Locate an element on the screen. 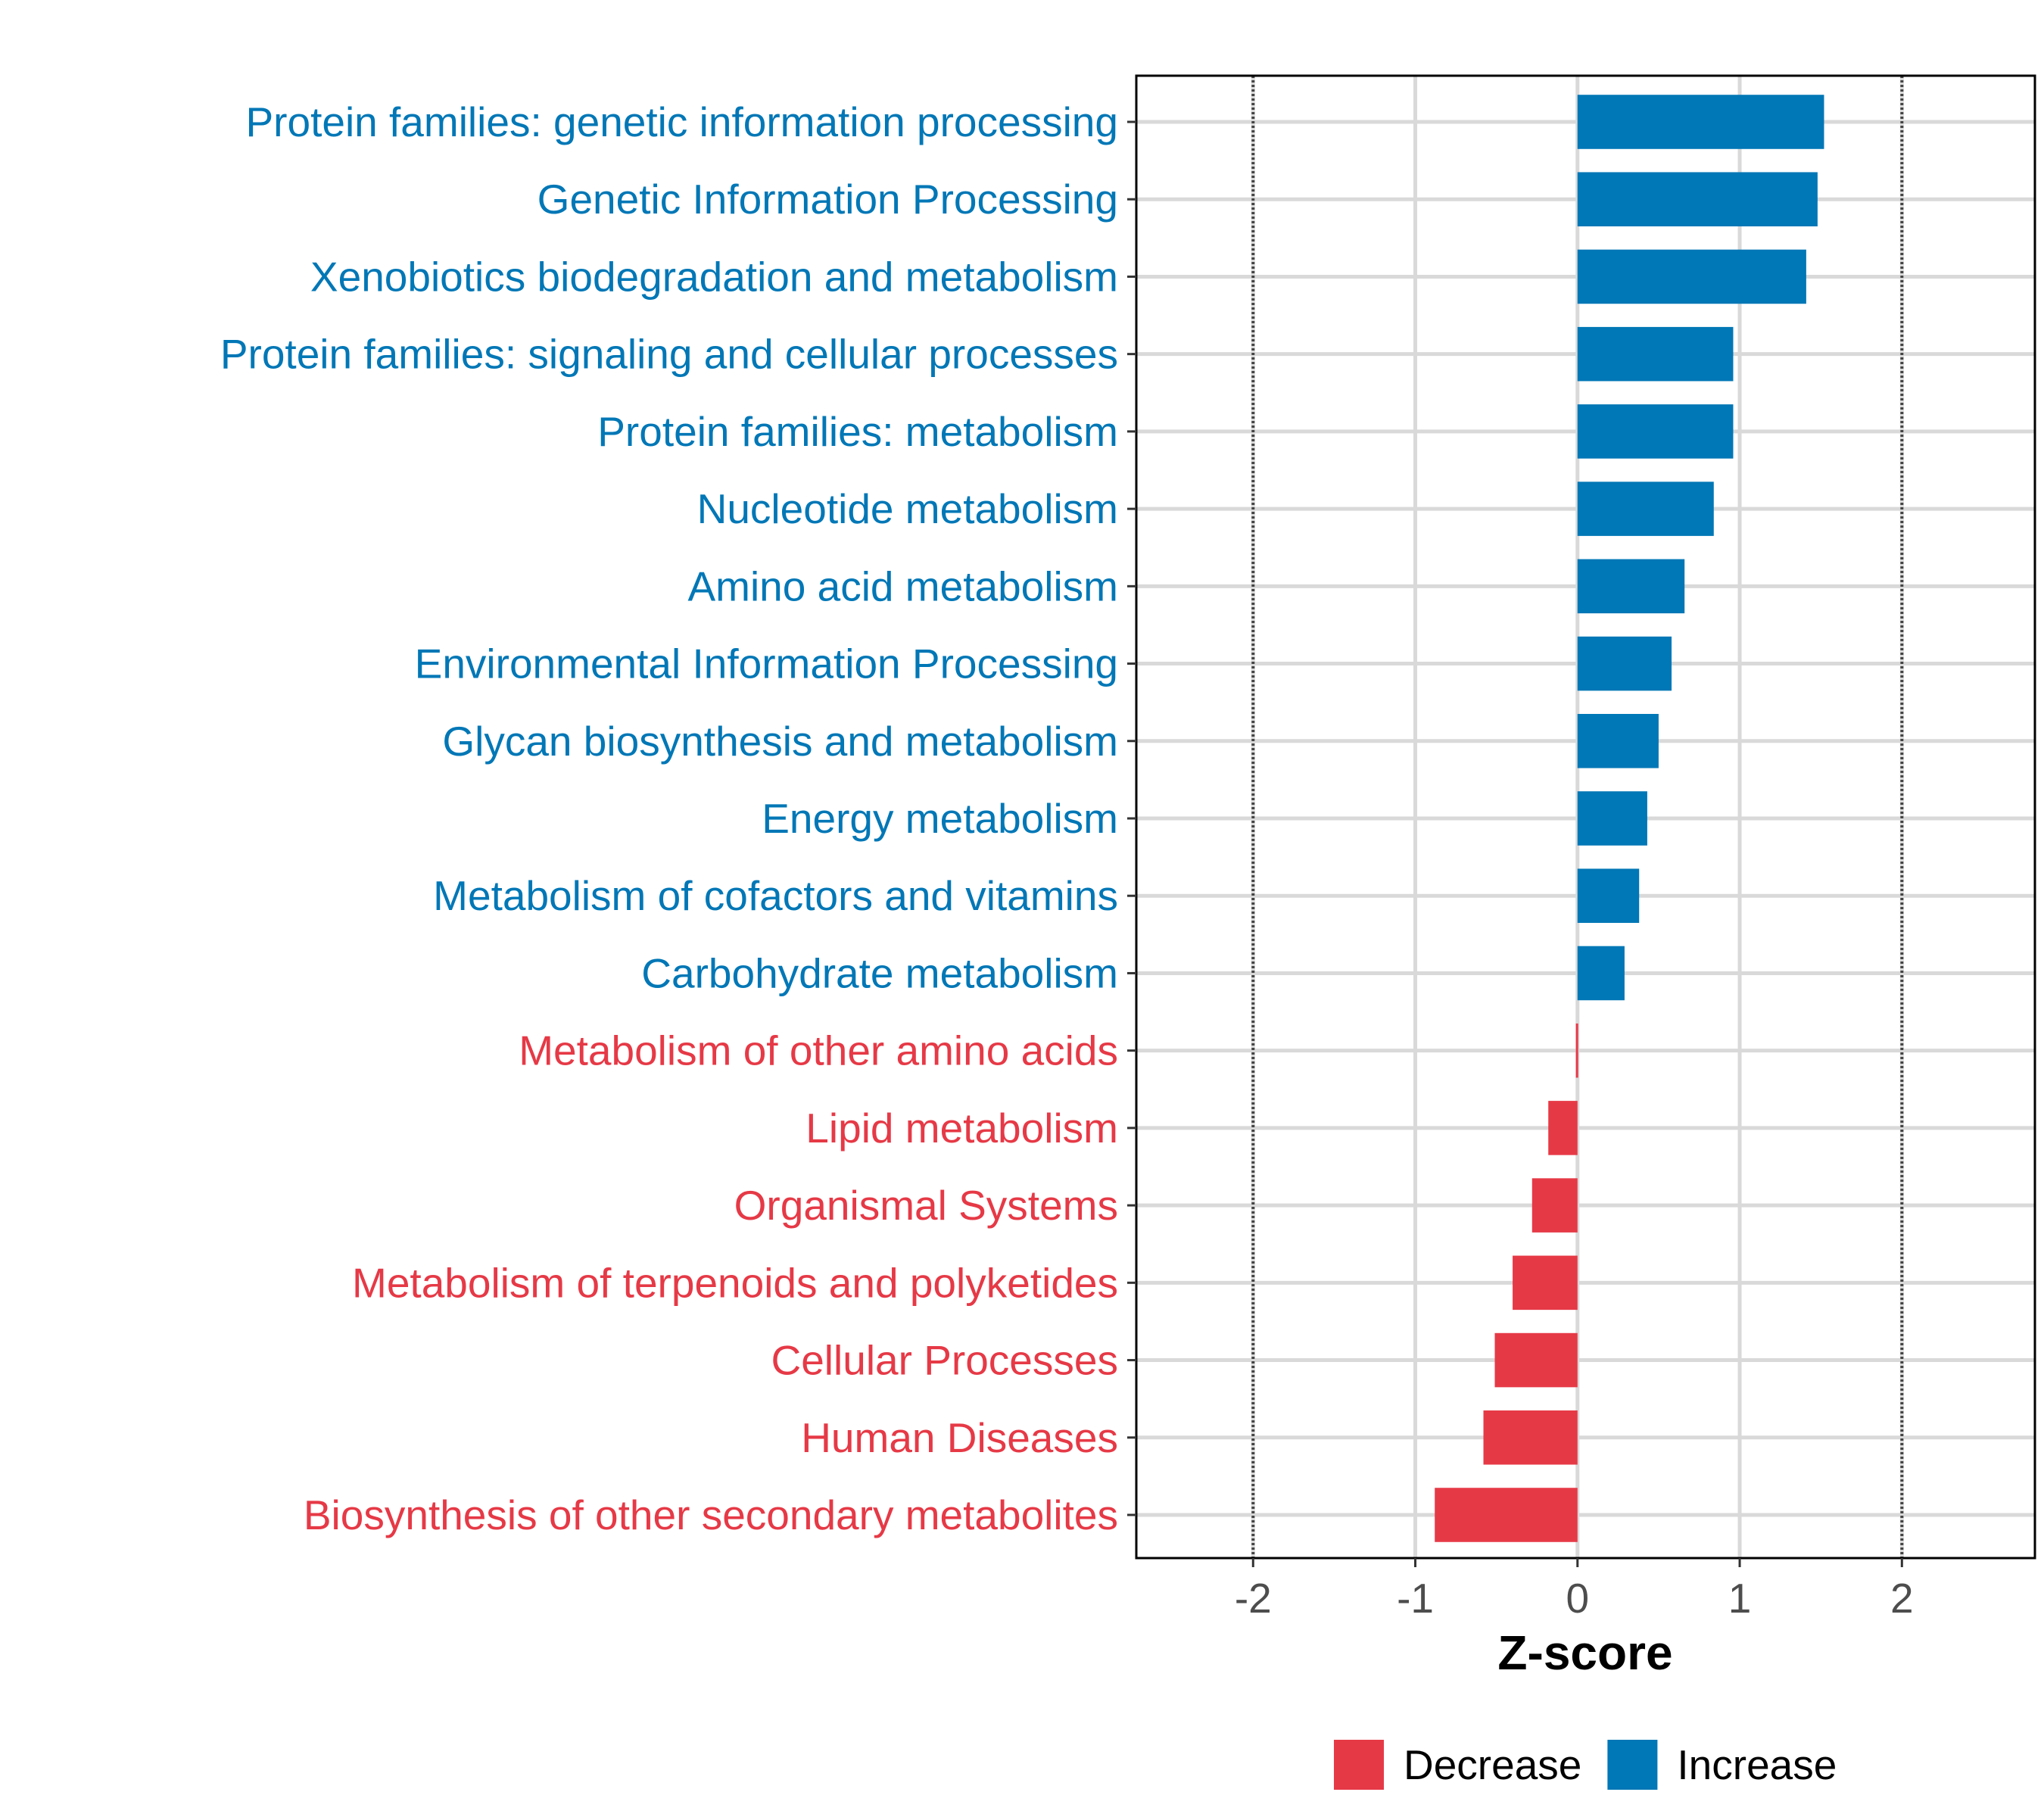 The height and width of the screenshot is (1817, 2044). category-label: Cellular Processes is located at coordinates (944, 1360).